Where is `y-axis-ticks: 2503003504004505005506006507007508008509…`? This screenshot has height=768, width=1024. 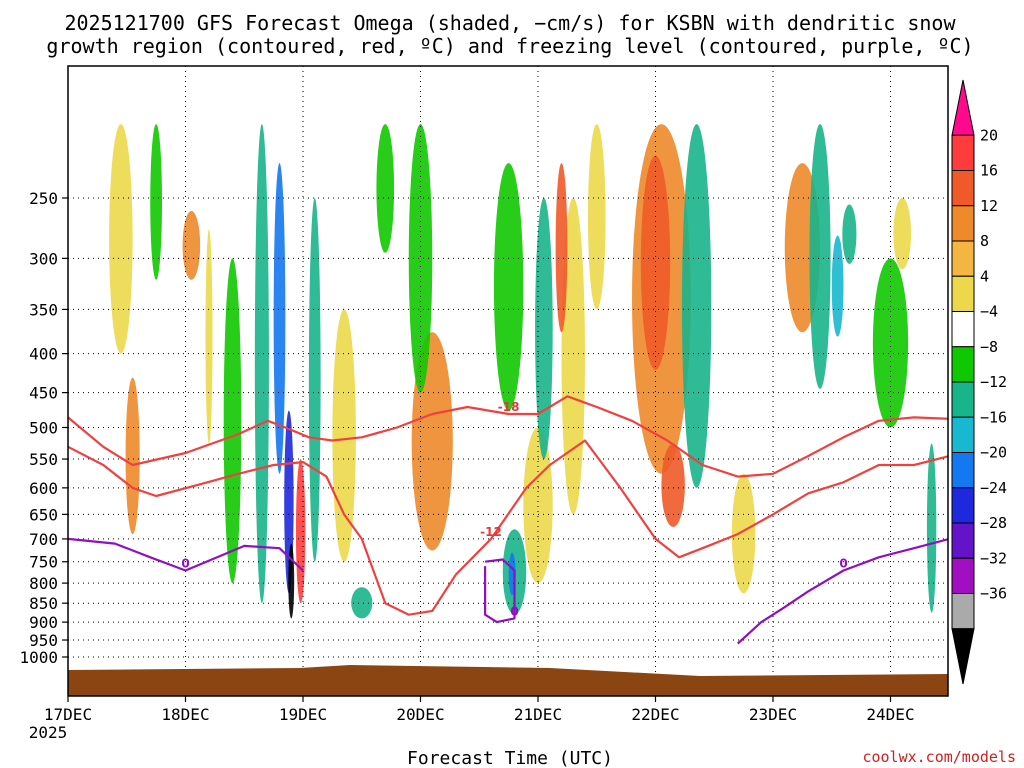
y-axis-ticks: 2503003504004505005506006507007508008509… is located at coordinates (43, 428).